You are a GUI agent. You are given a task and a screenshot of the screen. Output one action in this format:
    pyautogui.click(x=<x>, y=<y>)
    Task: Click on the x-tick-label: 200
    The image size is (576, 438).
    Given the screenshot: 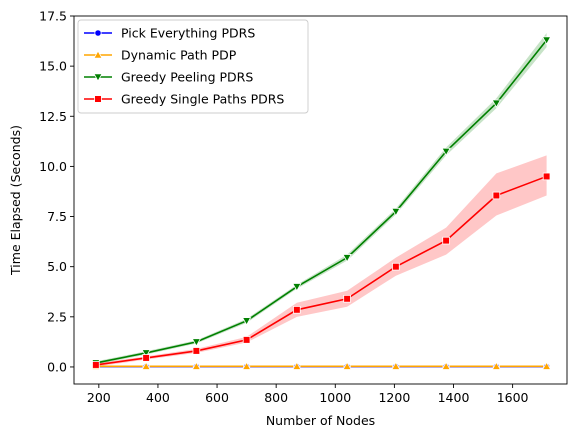 What is the action you would take?
    pyautogui.click(x=99, y=397)
    